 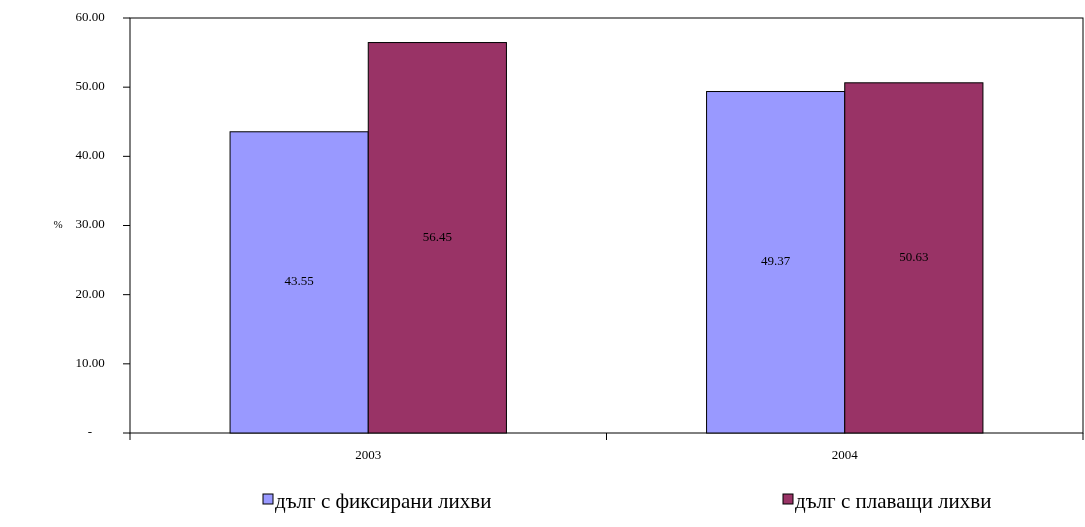 What do you see at coordinates (437, 236) in the screenshot?
I see `data-label: 56.45` at bounding box center [437, 236].